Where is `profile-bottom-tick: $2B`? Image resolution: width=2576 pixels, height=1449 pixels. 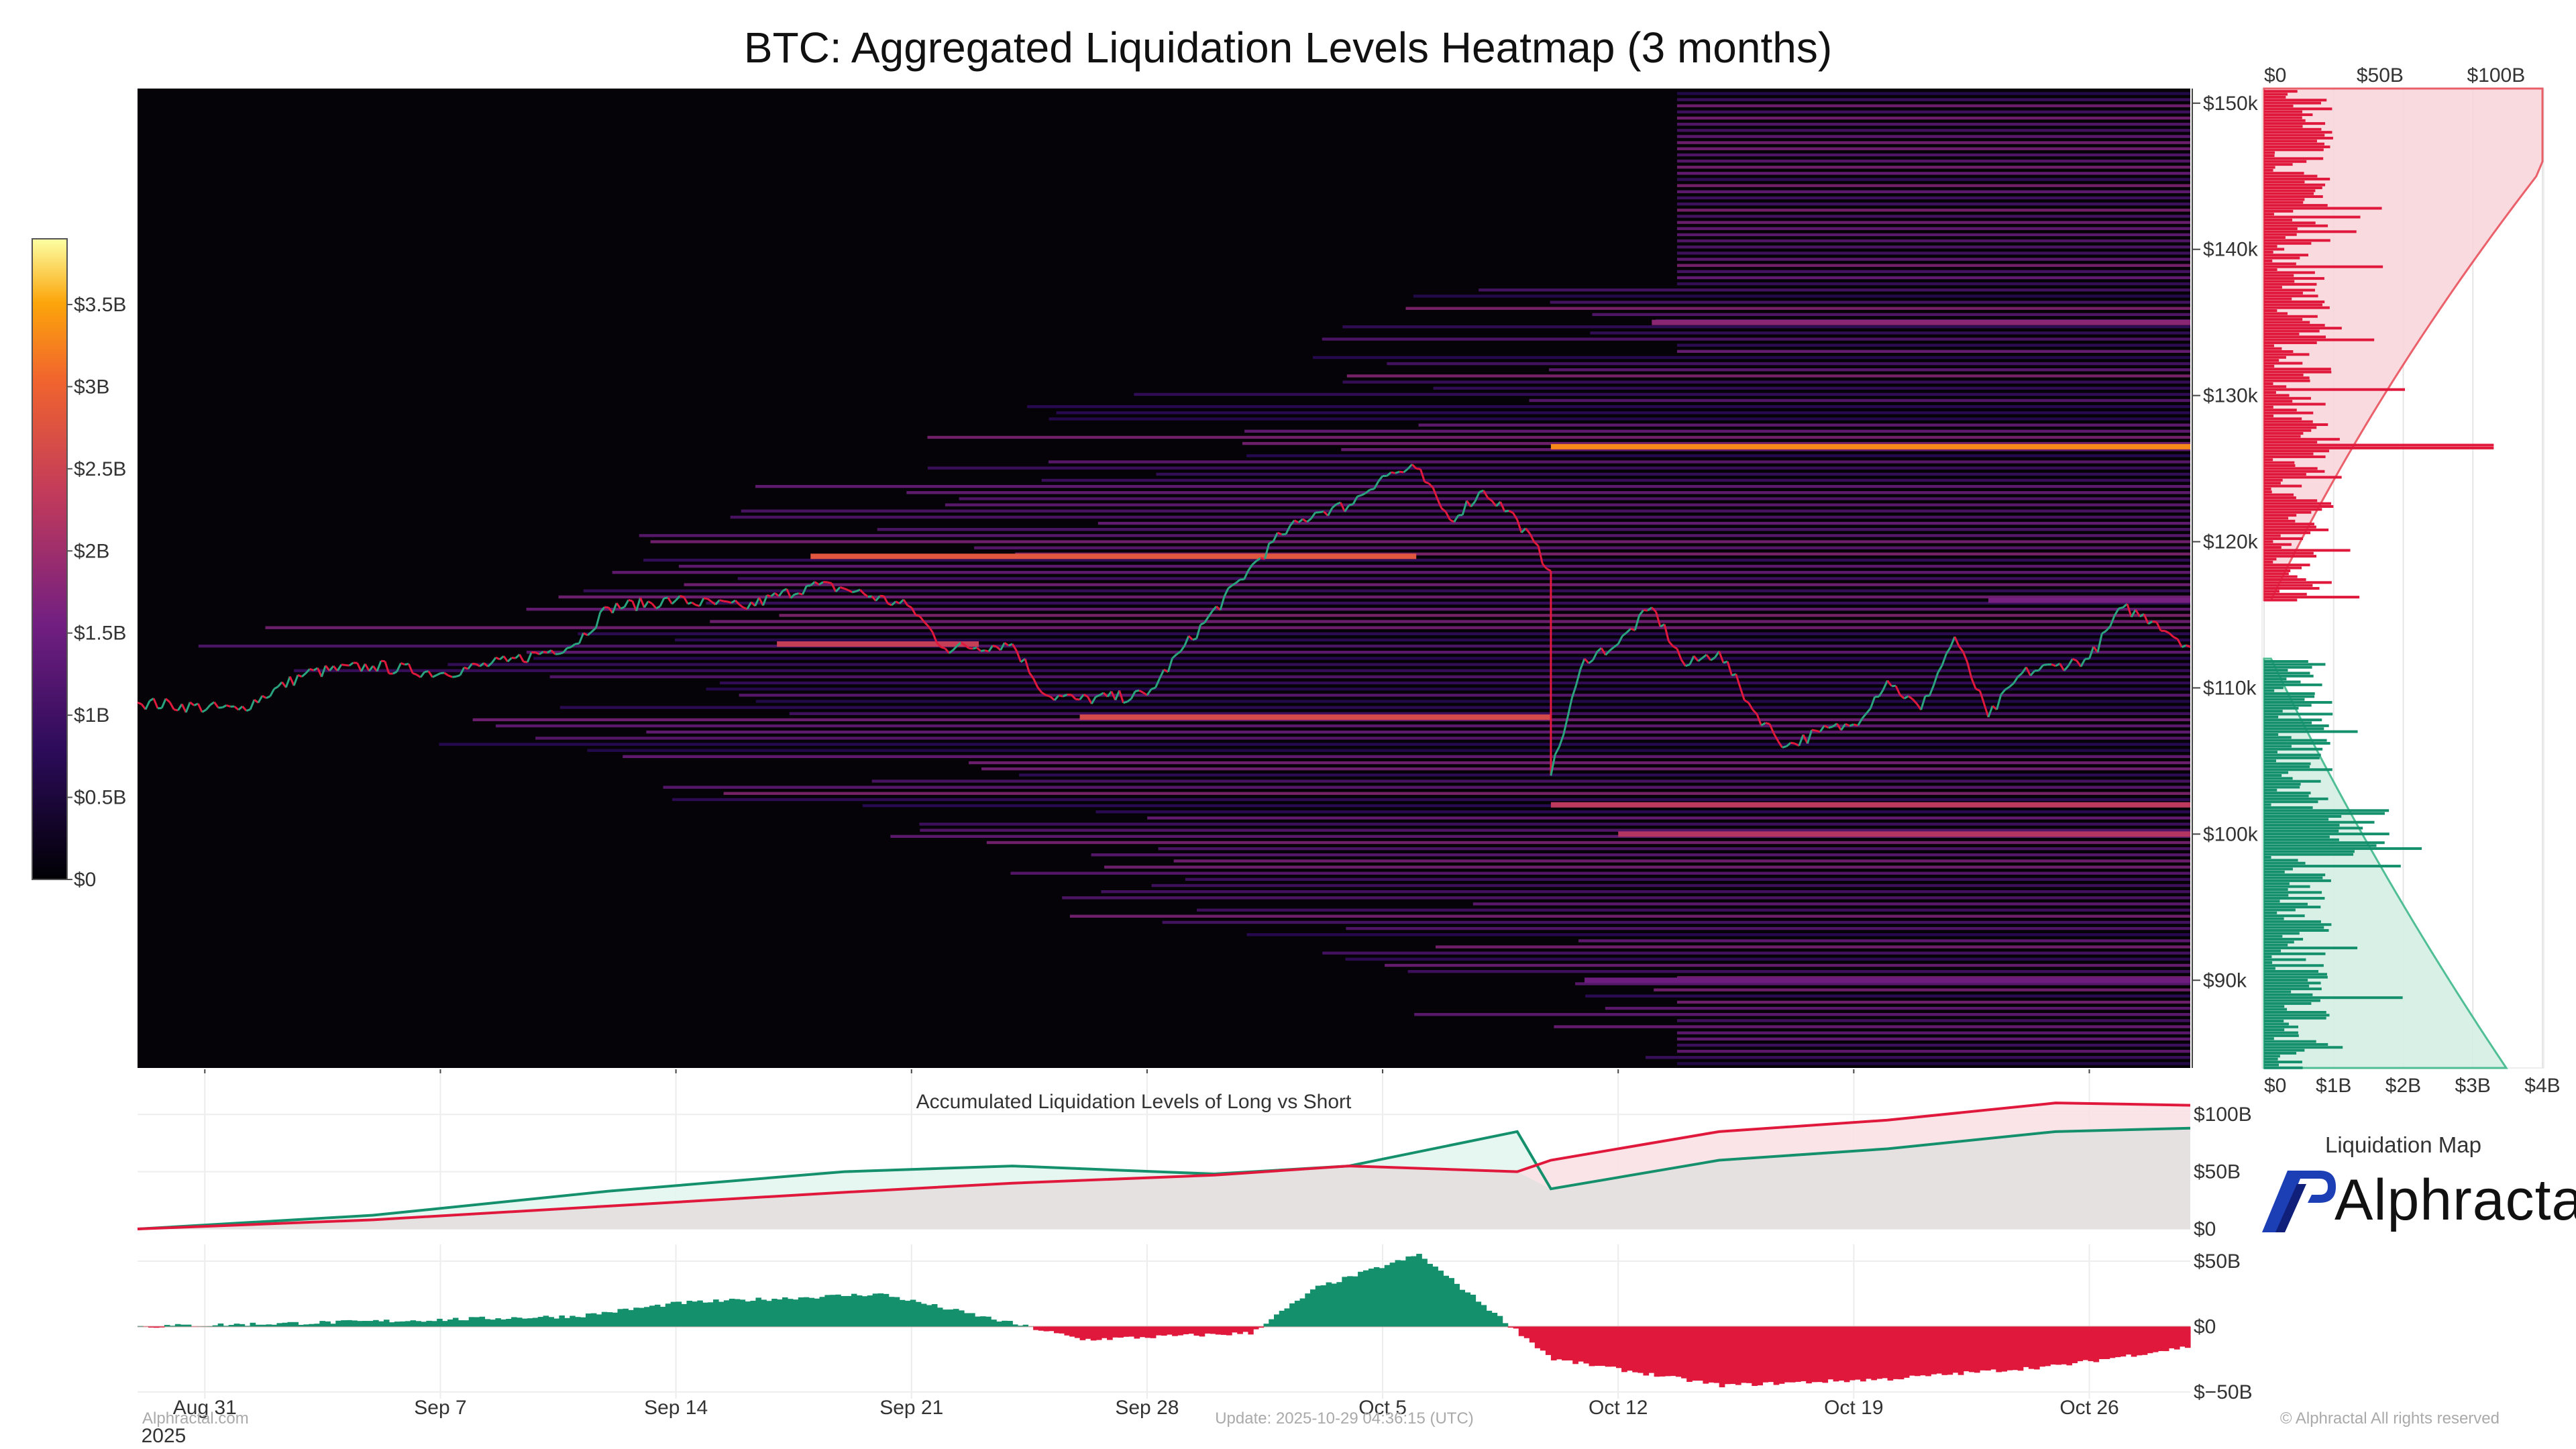
profile-bottom-tick: $2B is located at coordinates (2403, 1086).